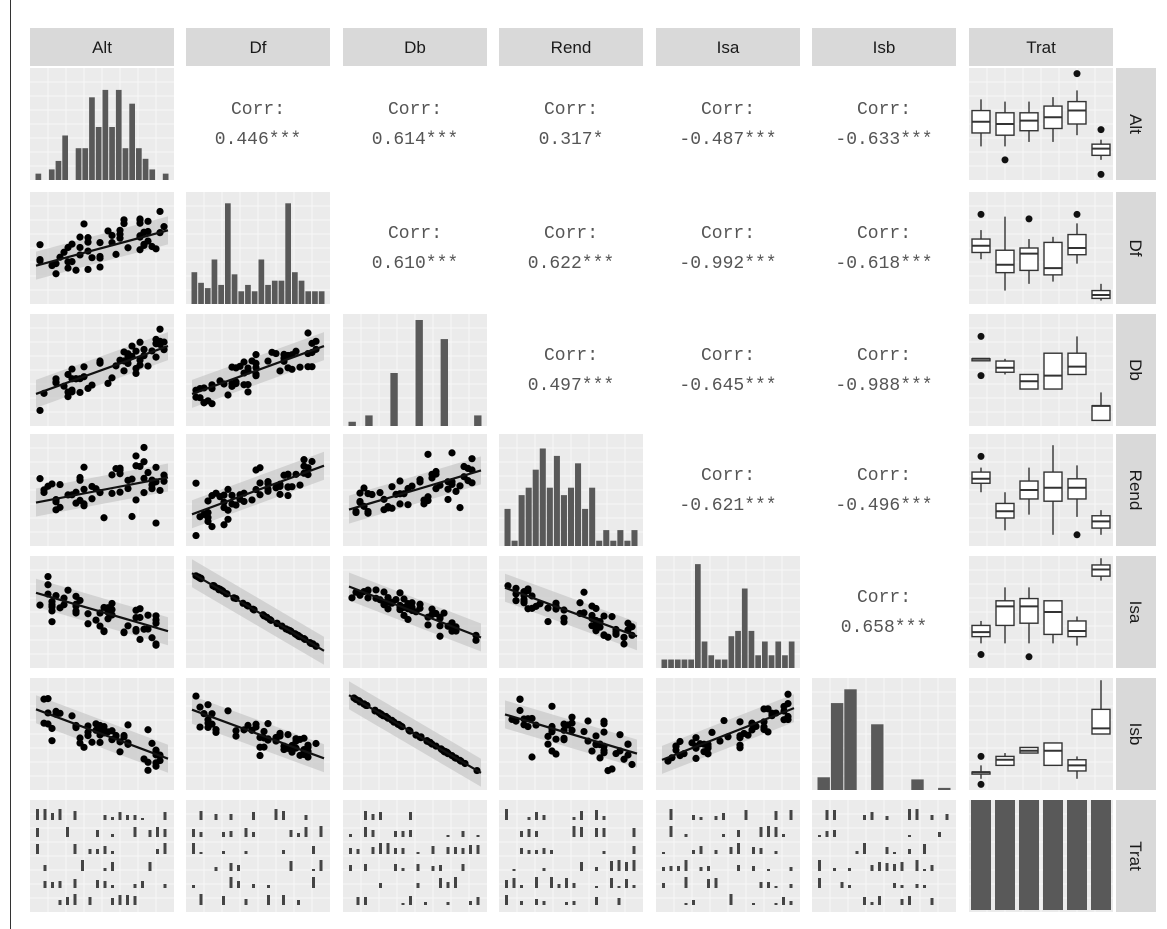 This screenshot has width=1167, height=929. What do you see at coordinates (883, 386) in the screenshot?
I see `corr-value-db-isb: -0.988***` at bounding box center [883, 386].